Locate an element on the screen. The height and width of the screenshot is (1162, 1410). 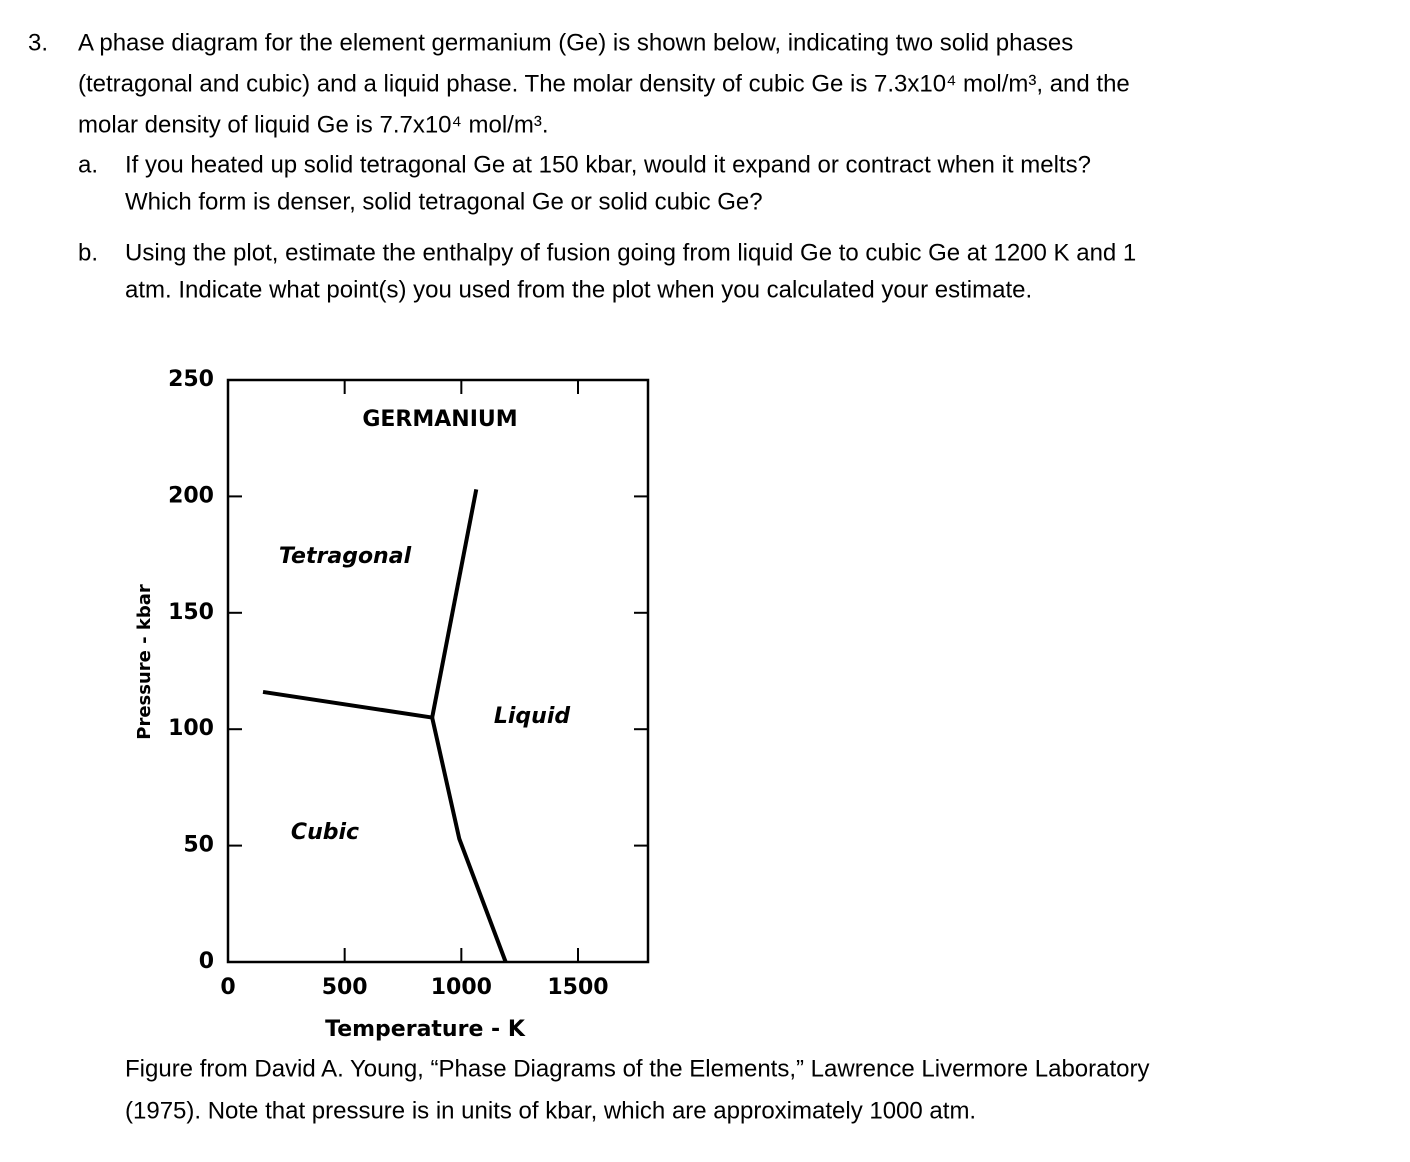
x-tick-label: 1500 is located at coordinates (577, 987).